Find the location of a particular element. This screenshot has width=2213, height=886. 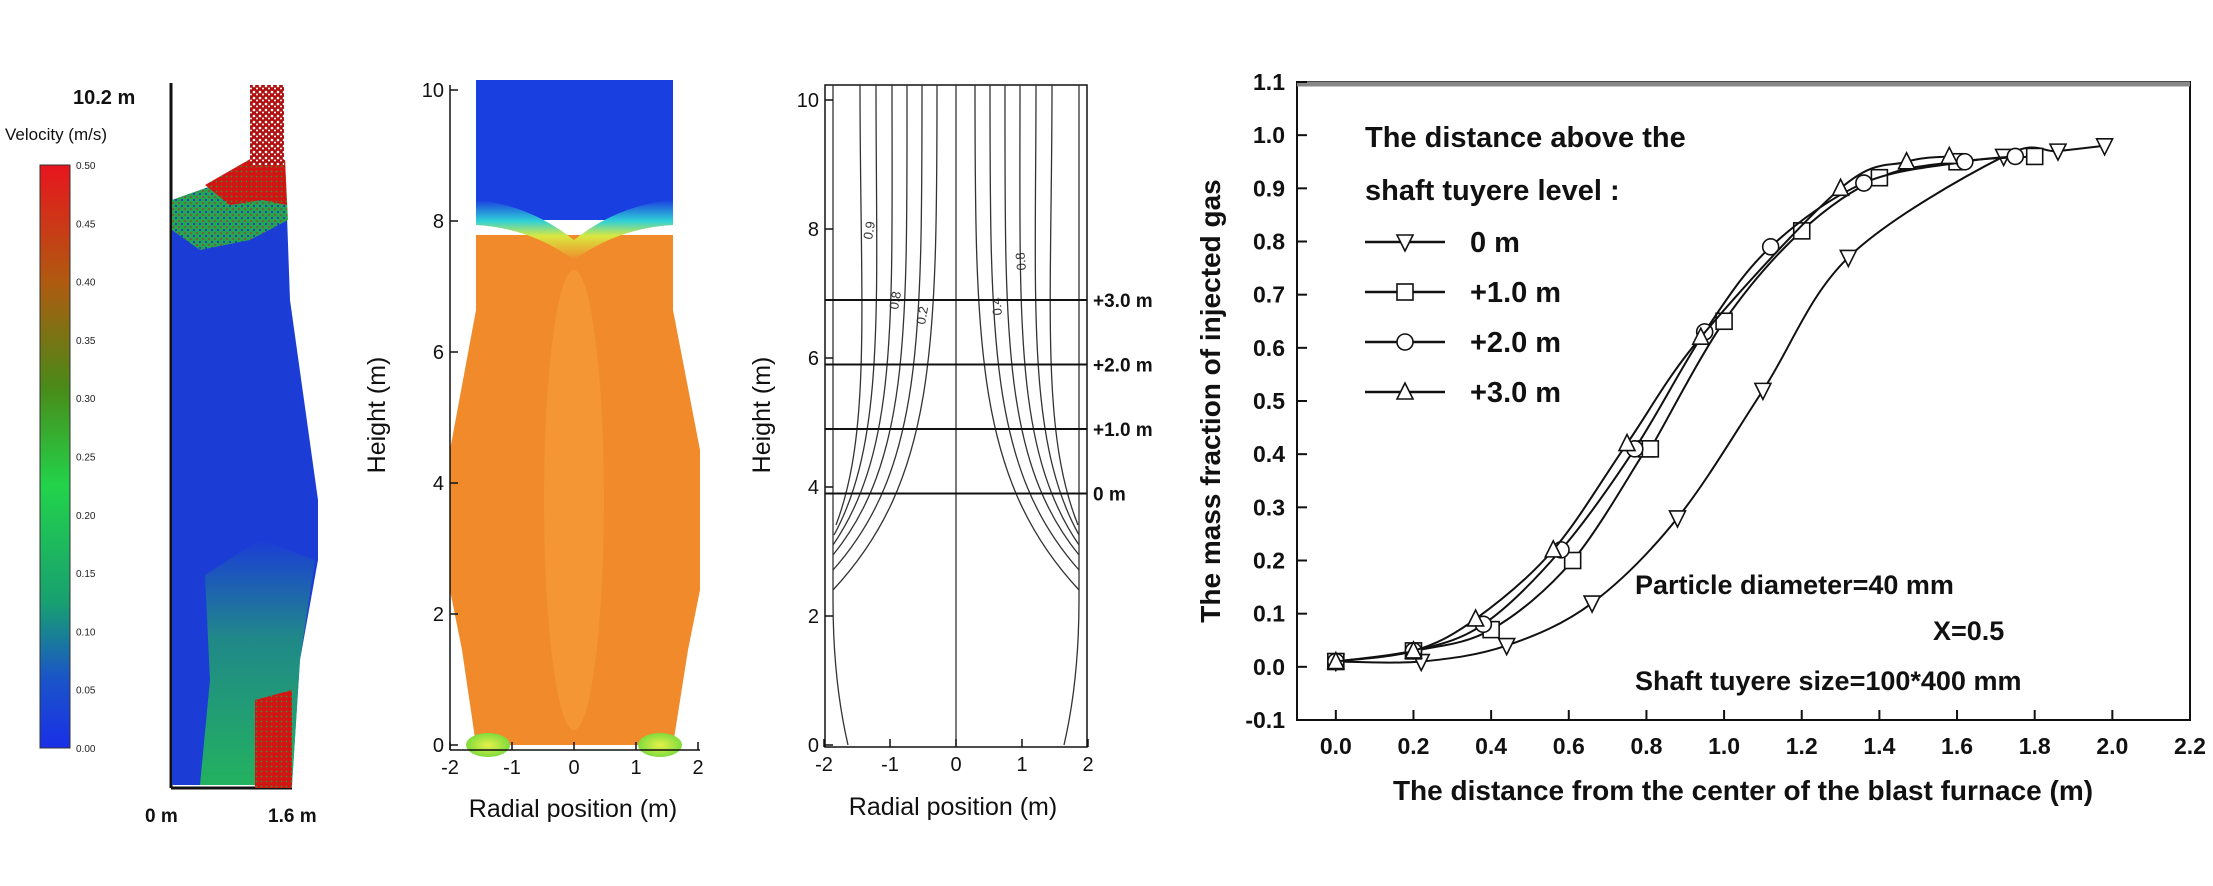

panel-a-bottom-left-label: 0 m is located at coordinates (161, 816).